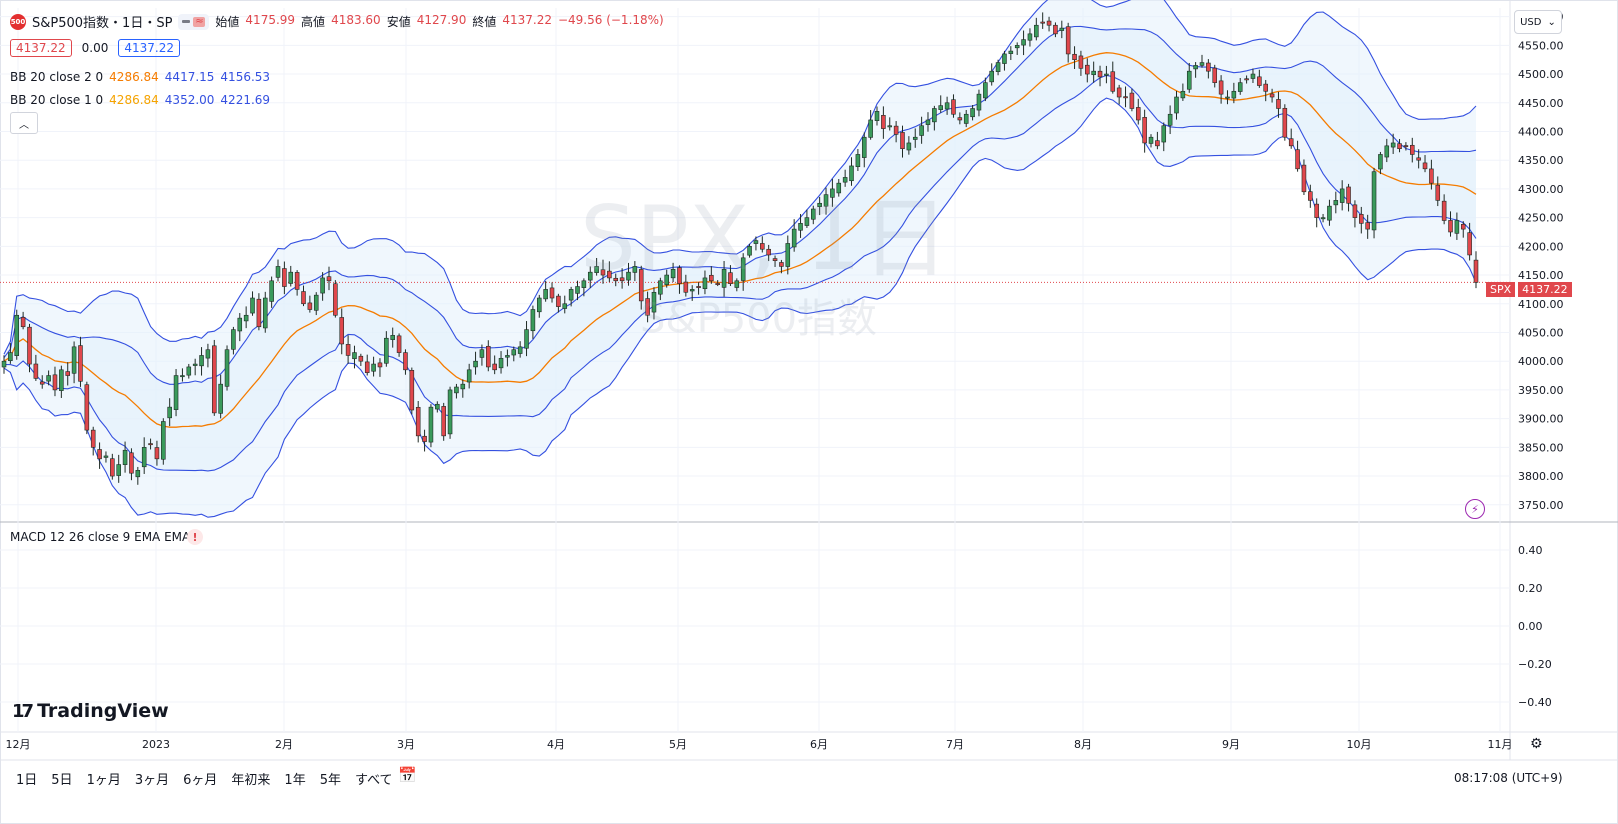 The image size is (1618, 824). What do you see at coordinates (1541, 246) in the screenshot?
I see `price-tick-label: 4200.00` at bounding box center [1541, 246].